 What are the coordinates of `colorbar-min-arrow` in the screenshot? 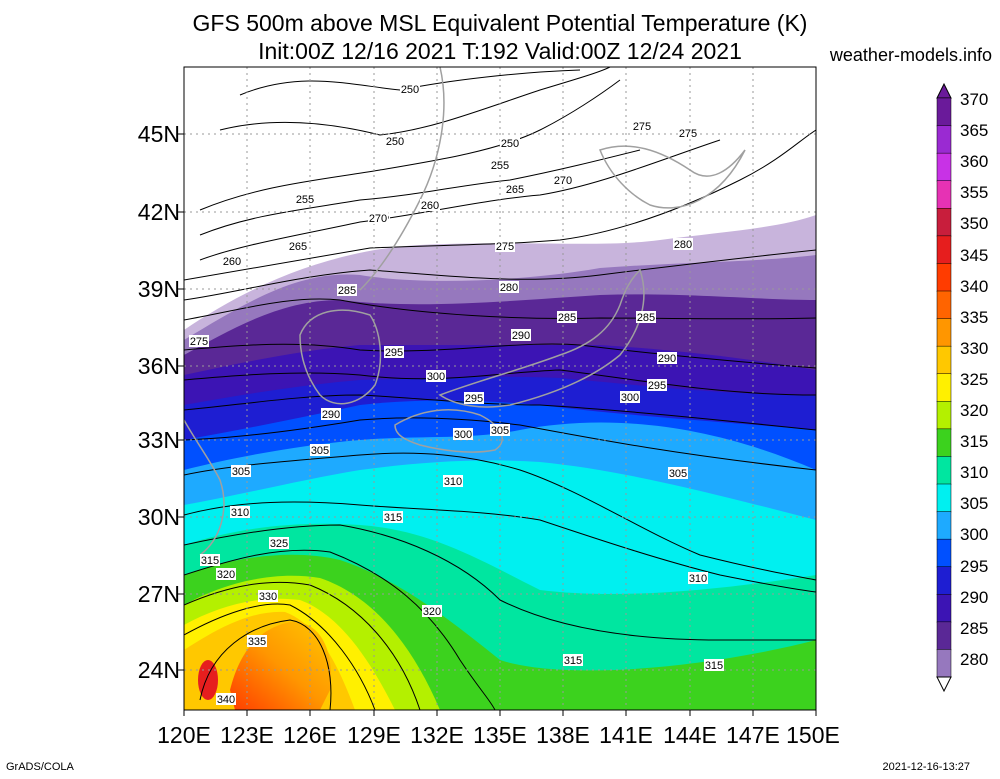 It's located at (944, 684).